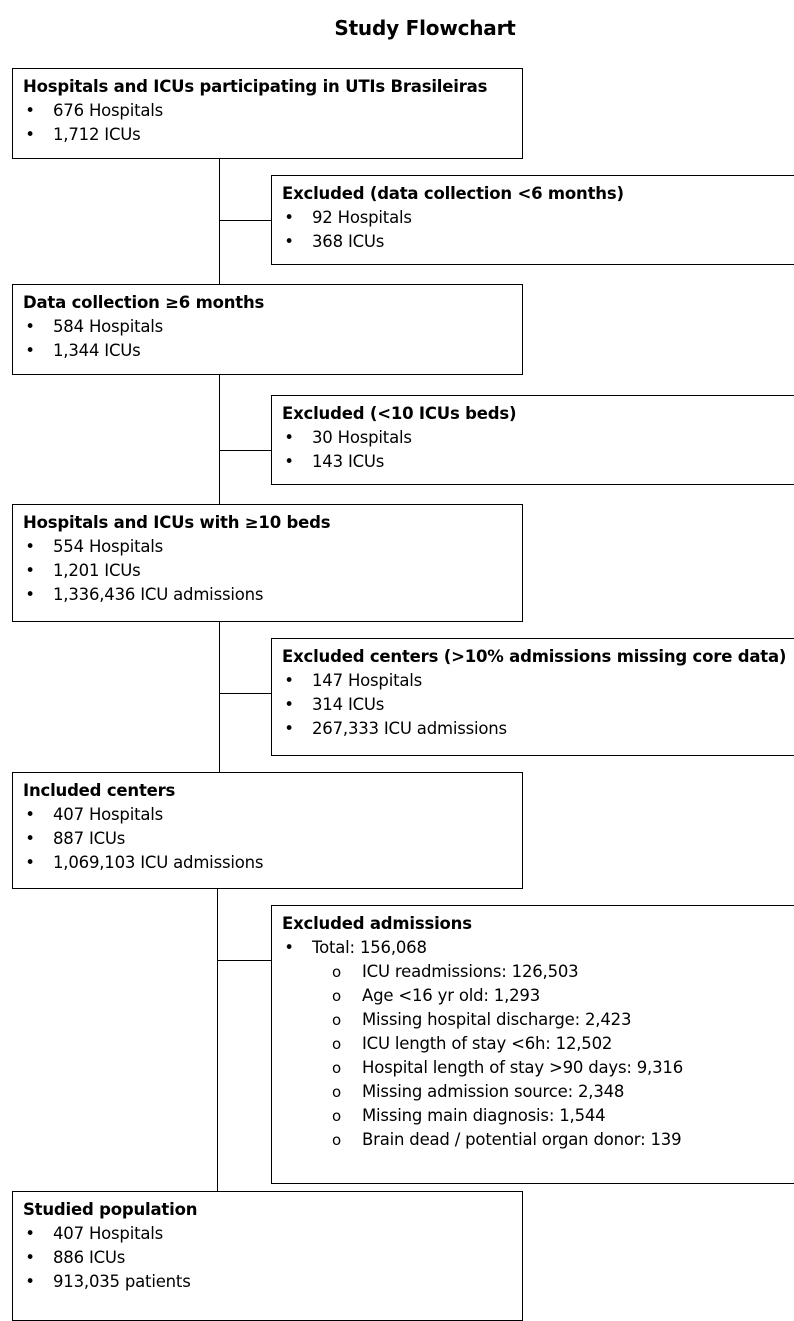 This screenshot has width=794, height=1321. I want to click on sub-list-item: o Brain dead / potential organ donor: 139, so click(538, 1140).